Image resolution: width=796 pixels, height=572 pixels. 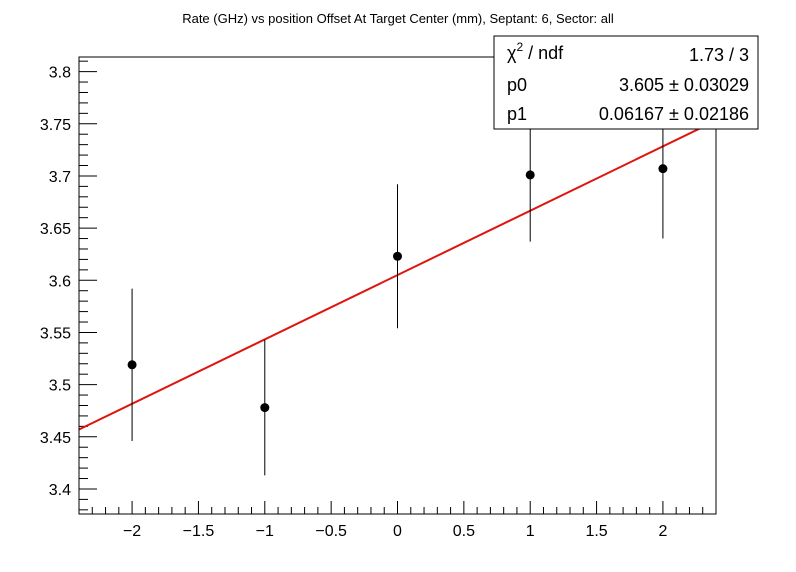 I want to click on y-tick-label: 3.8, so click(x=60, y=73).